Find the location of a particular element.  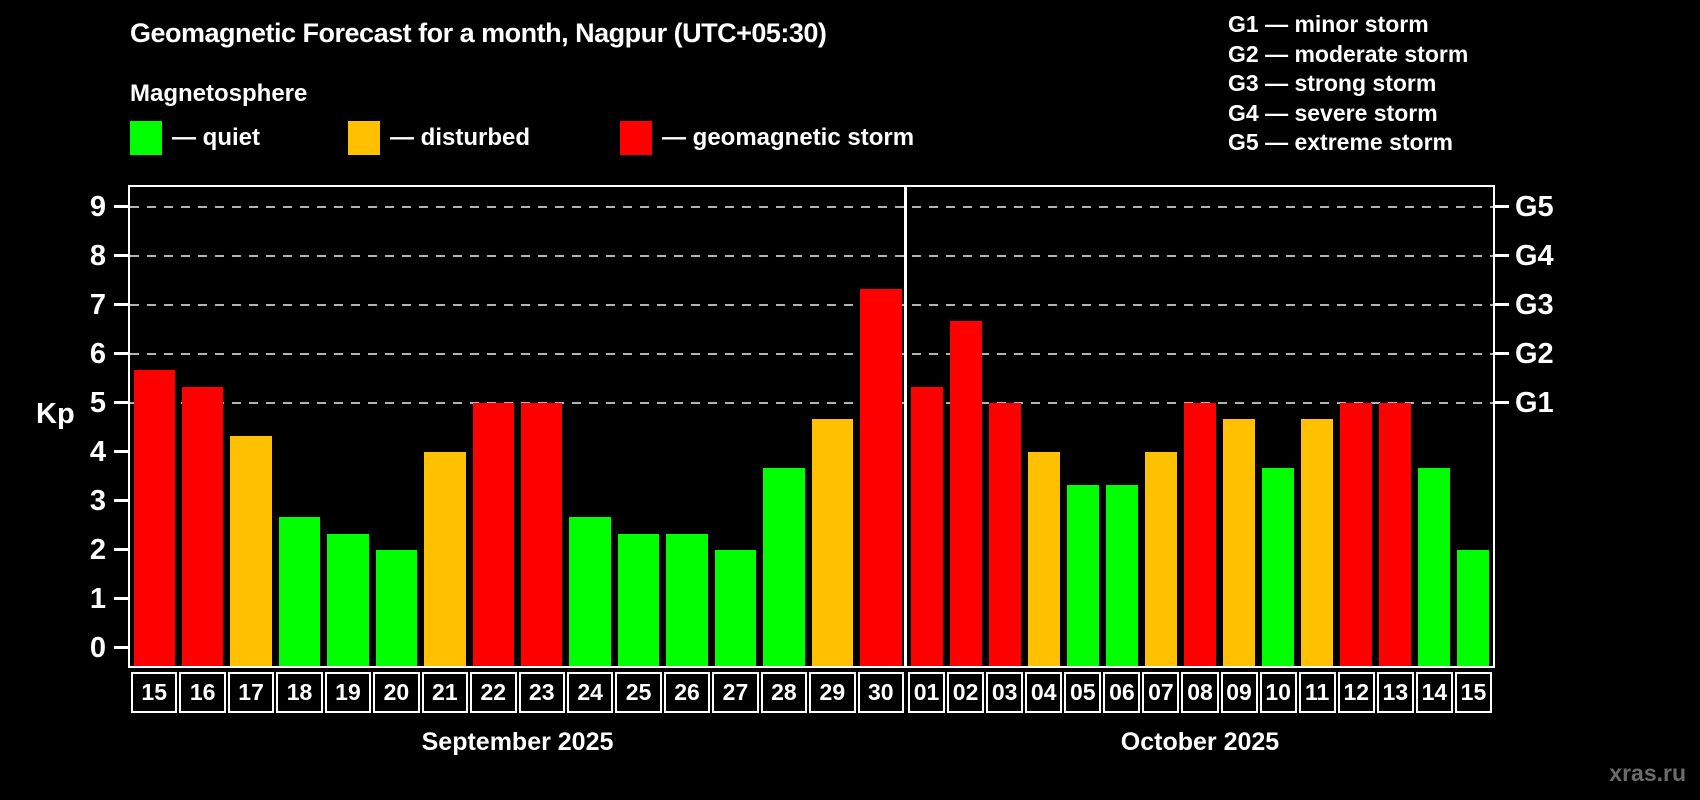

day-label-23: 23 is located at coordinates (541, 692).